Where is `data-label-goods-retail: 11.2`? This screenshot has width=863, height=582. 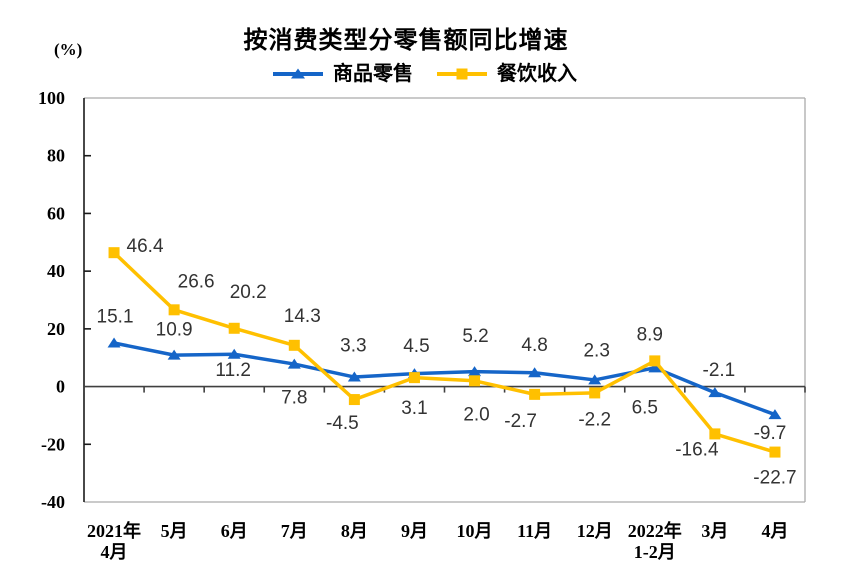
data-label-goods-retail: 11.2 is located at coordinates (233, 370).